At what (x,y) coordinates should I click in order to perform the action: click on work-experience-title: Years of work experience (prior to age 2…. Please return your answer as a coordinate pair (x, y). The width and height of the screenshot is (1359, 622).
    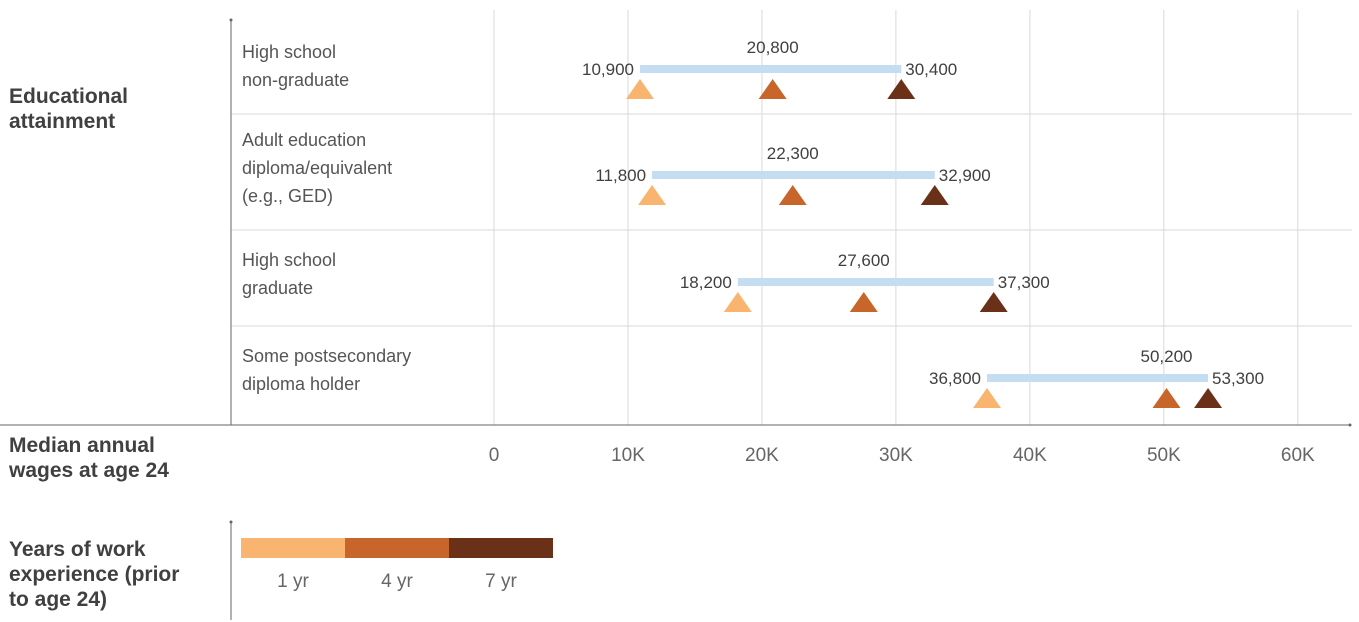
    Looking at the image, I should click on (104, 574).